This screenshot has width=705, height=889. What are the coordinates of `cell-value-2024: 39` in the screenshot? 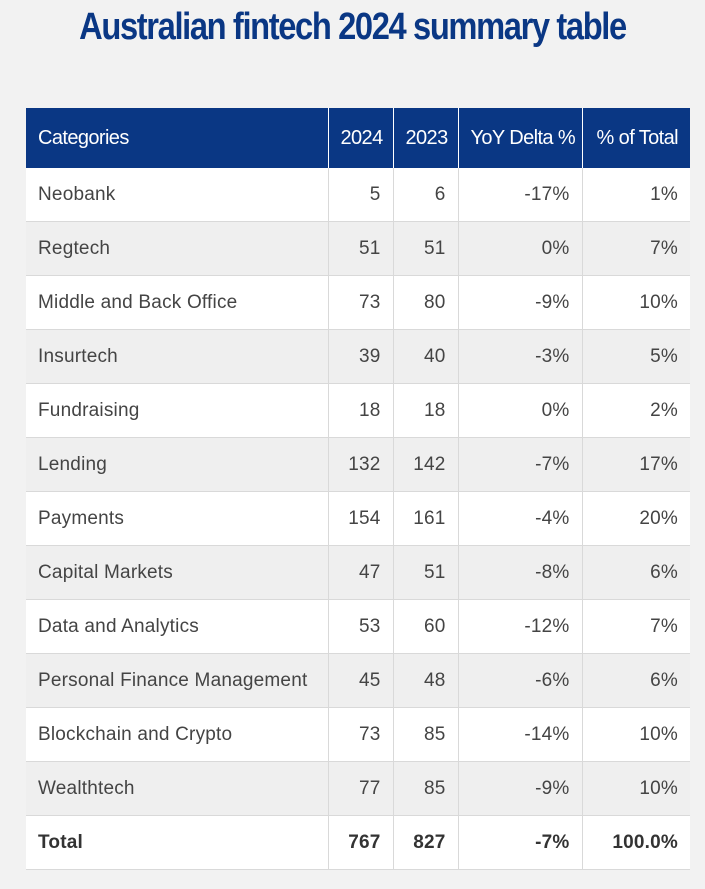 It's located at (361, 356).